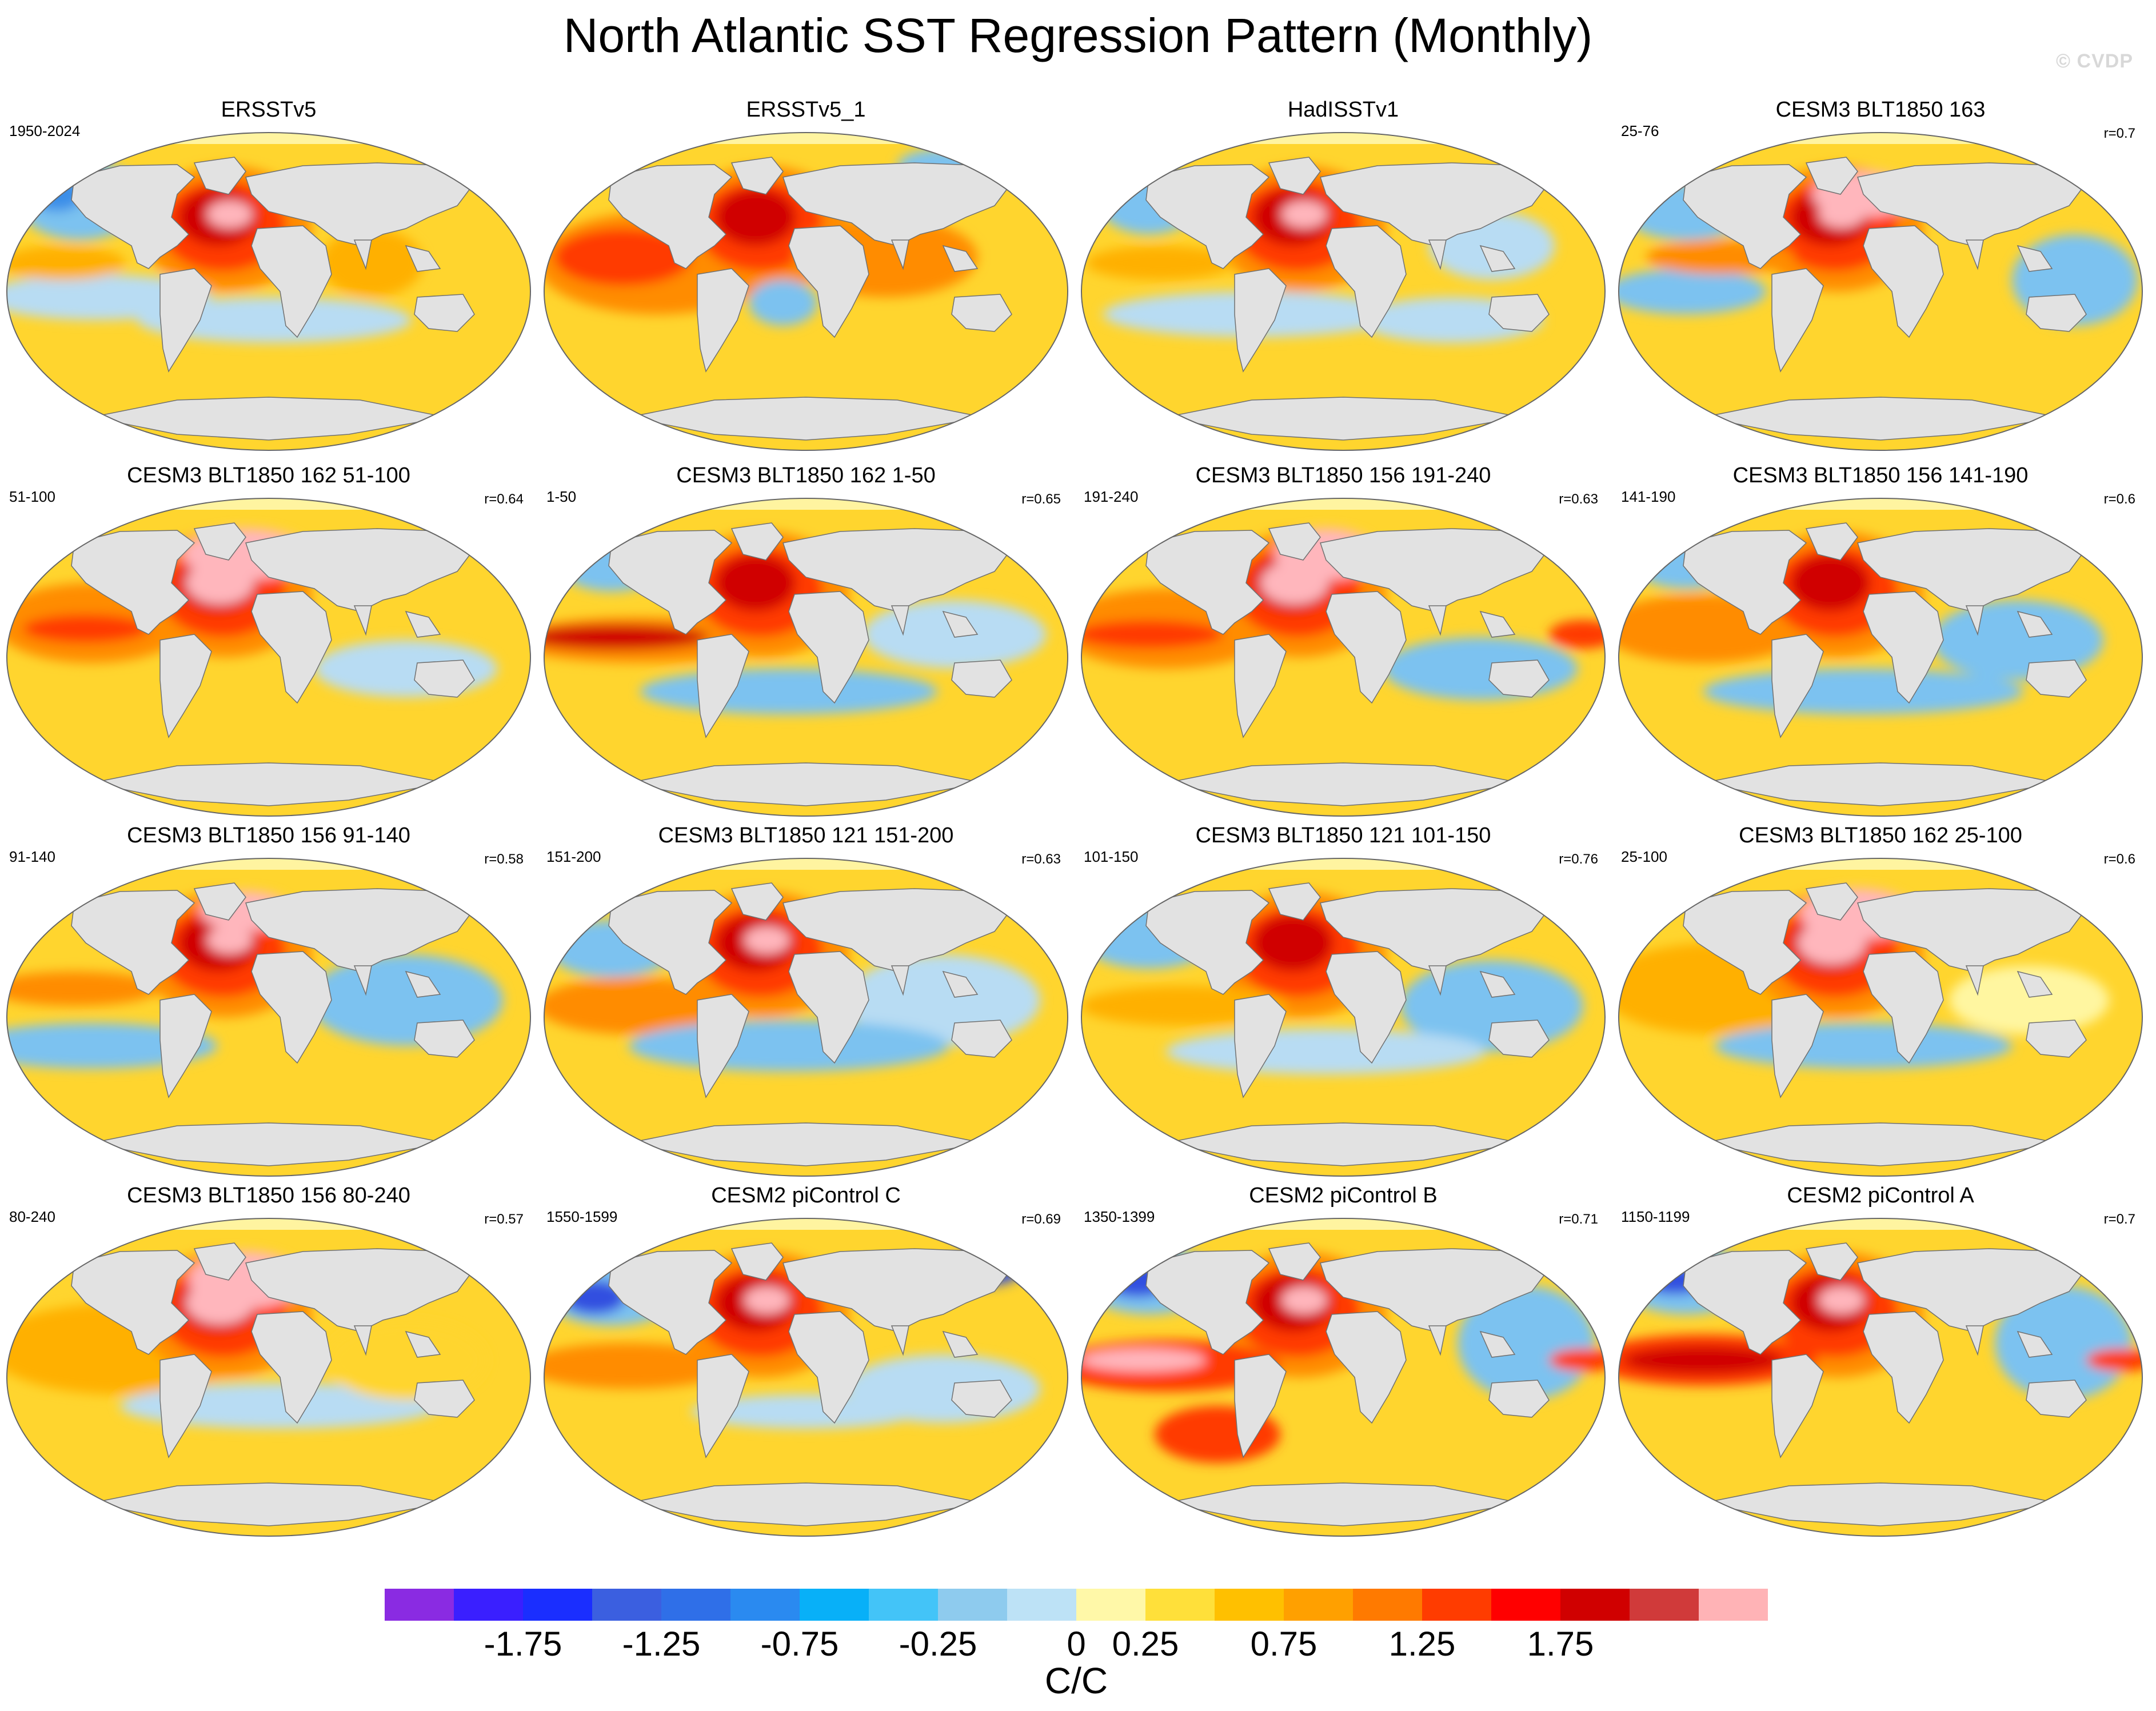 The image size is (2156, 1711). Describe the element at coordinates (1655, 1216) in the screenshot. I see `panel-years: 1150-1199` at that location.